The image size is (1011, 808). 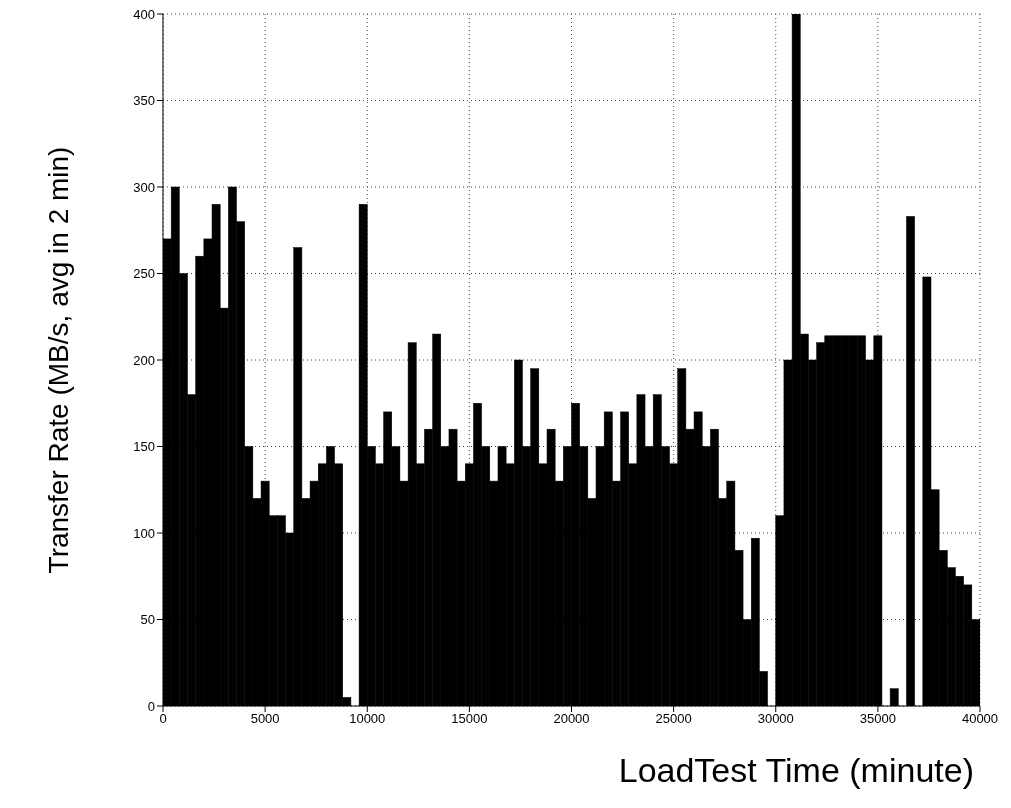 What do you see at coordinates (469, 719) in the screenshot?
I see `x-tick-label: 15000` at bounding box center [469, 719].